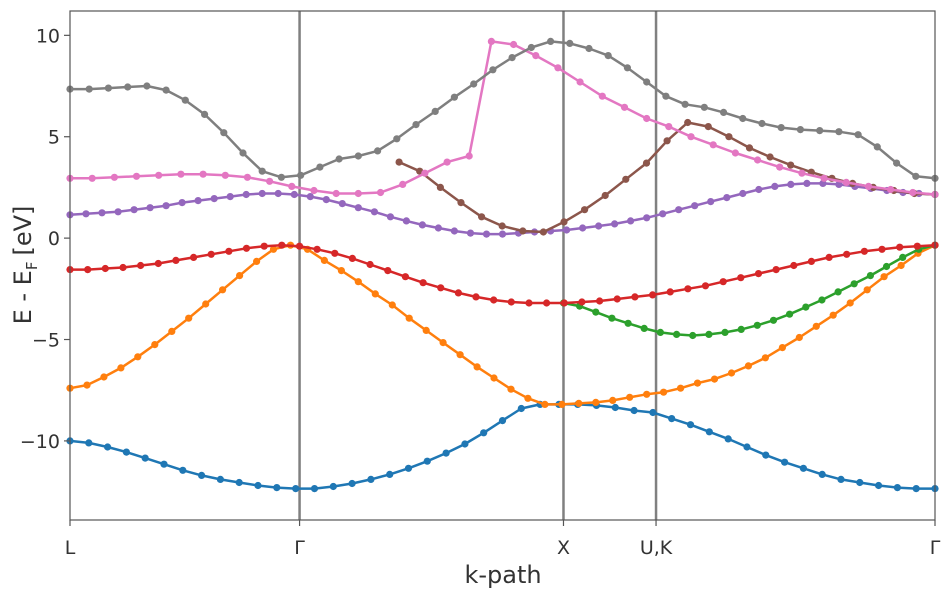  What do you see at coordinates (25, 265) in the screenshot?
I see `y-axis-label: E - EF [eV]` at bounding box center [25, 265].